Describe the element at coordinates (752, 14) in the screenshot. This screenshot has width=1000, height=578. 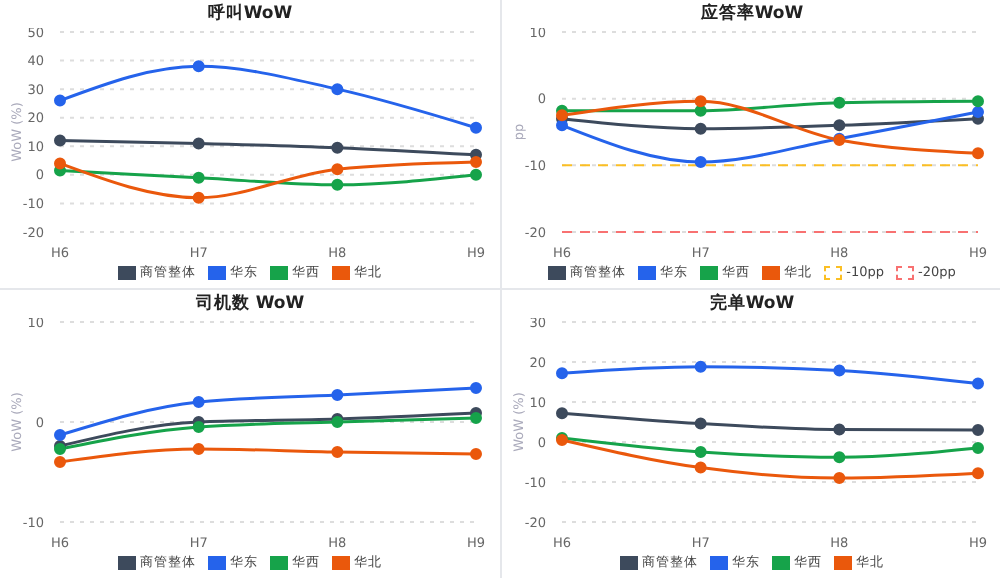
I see `chart-title: 应答率WoW` at that location.